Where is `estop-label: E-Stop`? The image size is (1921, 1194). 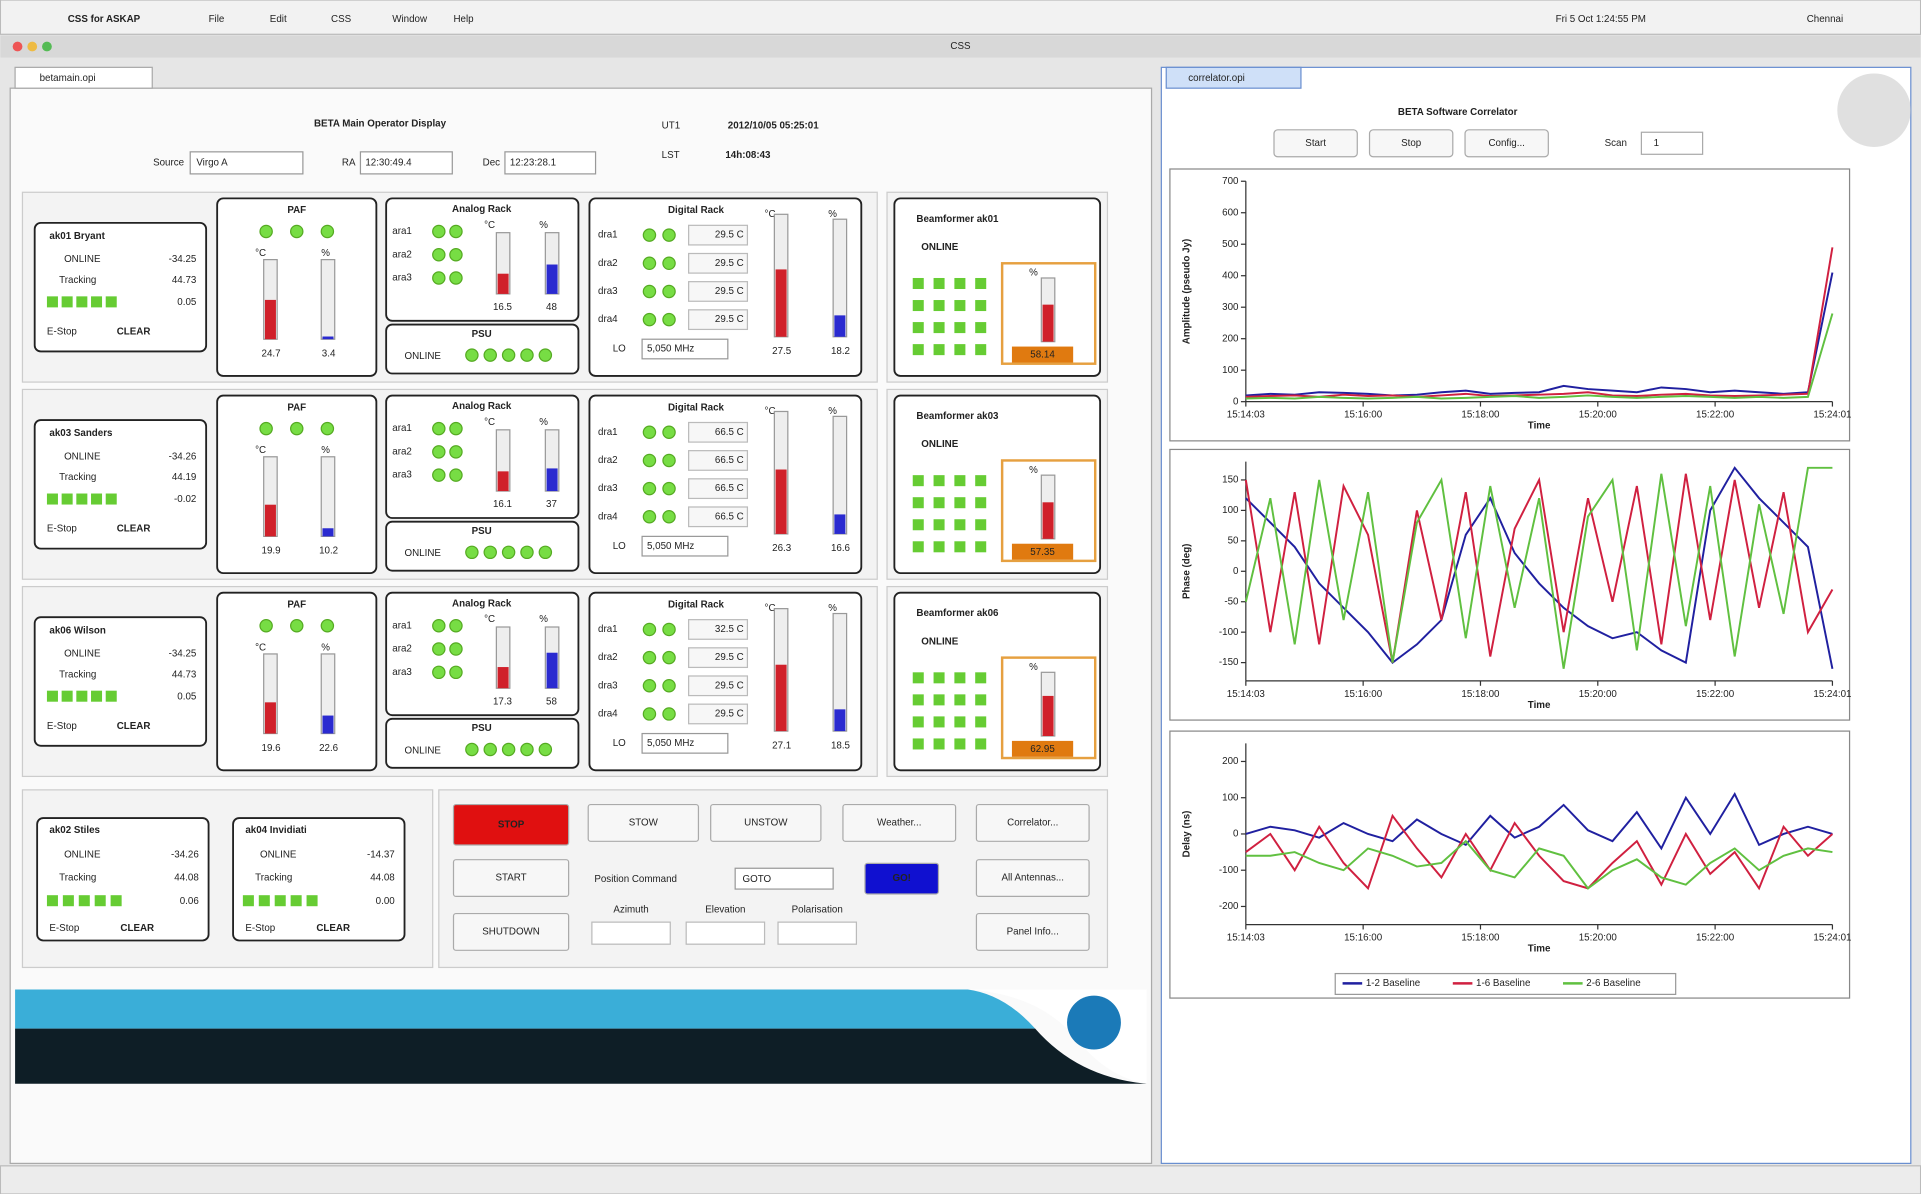 estop-label: E-Stop is located at coordinates (260, 928).